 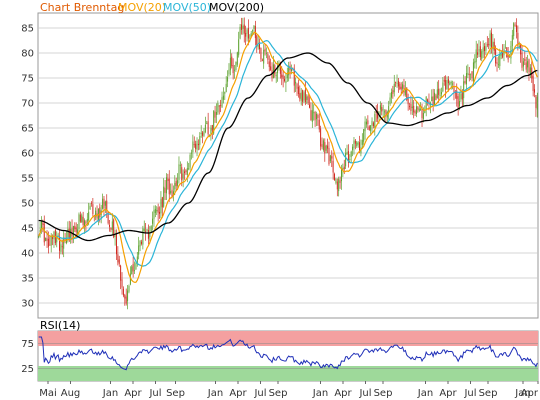 I want to click on x-tick-label: Jul, so click(x=469, y=393).